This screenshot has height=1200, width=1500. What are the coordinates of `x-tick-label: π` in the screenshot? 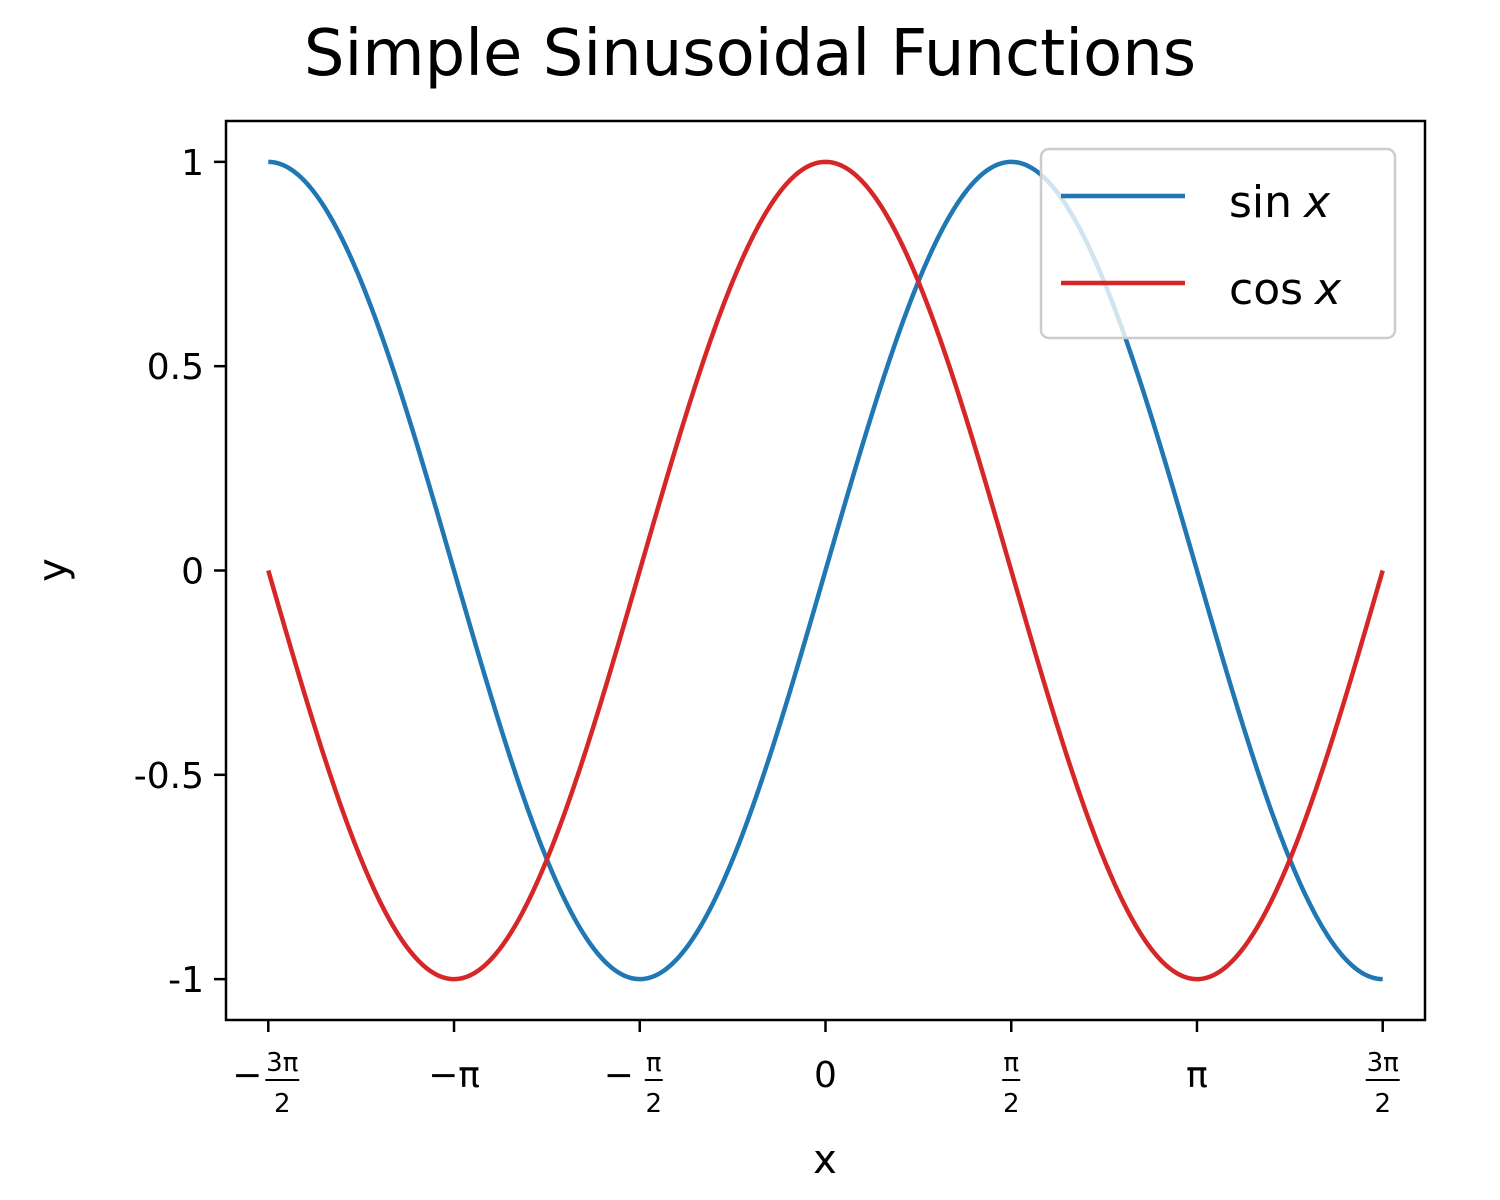 It's located at (1197, 1075).